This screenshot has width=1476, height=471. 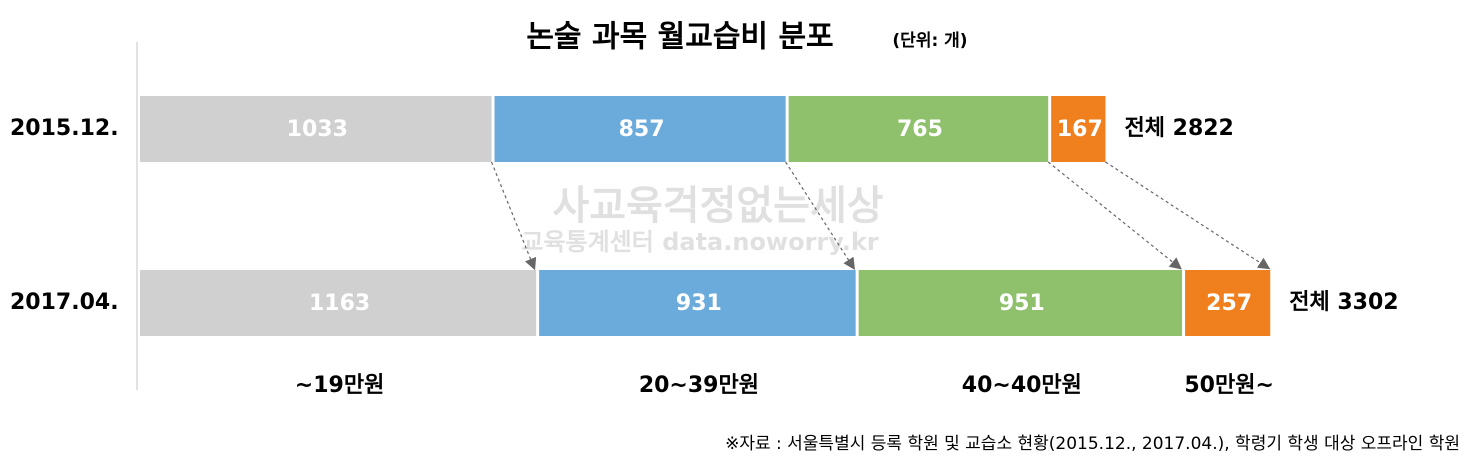 I want to click on value-label: 257, so click(x=1229, y=303).